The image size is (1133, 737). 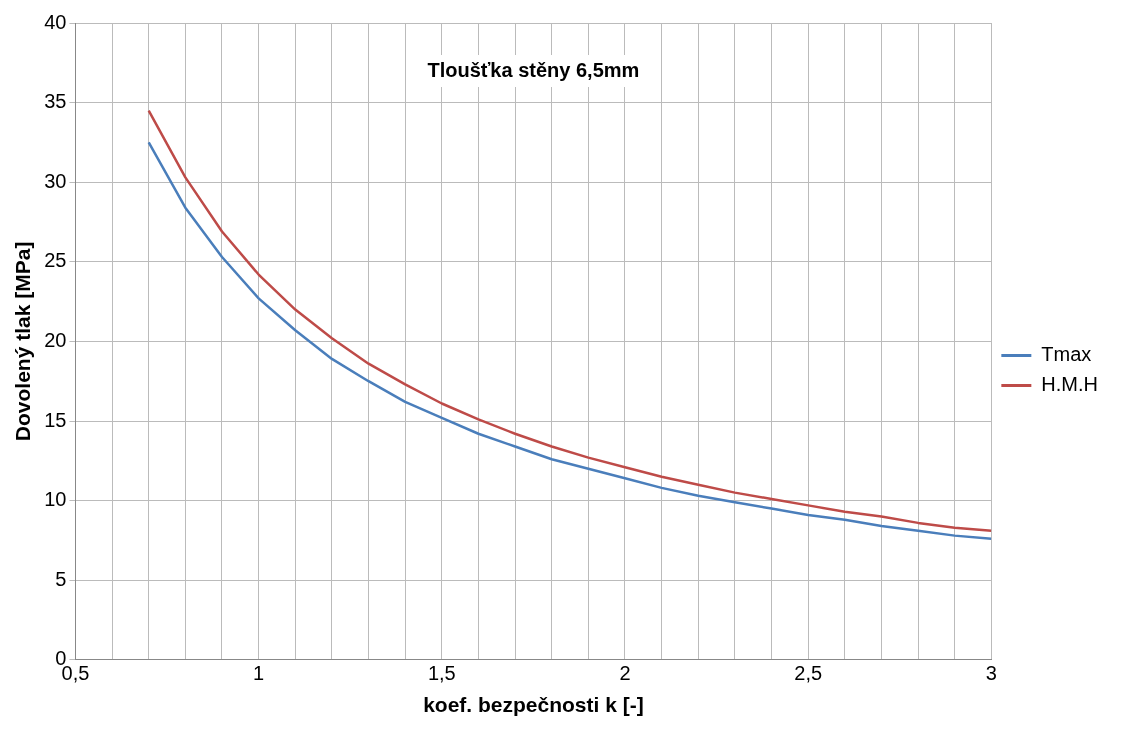 What do you see at coordinates (55, 101) in the screenshot?
I see `y-tick-label: 35` at bounding box center [55, 101].